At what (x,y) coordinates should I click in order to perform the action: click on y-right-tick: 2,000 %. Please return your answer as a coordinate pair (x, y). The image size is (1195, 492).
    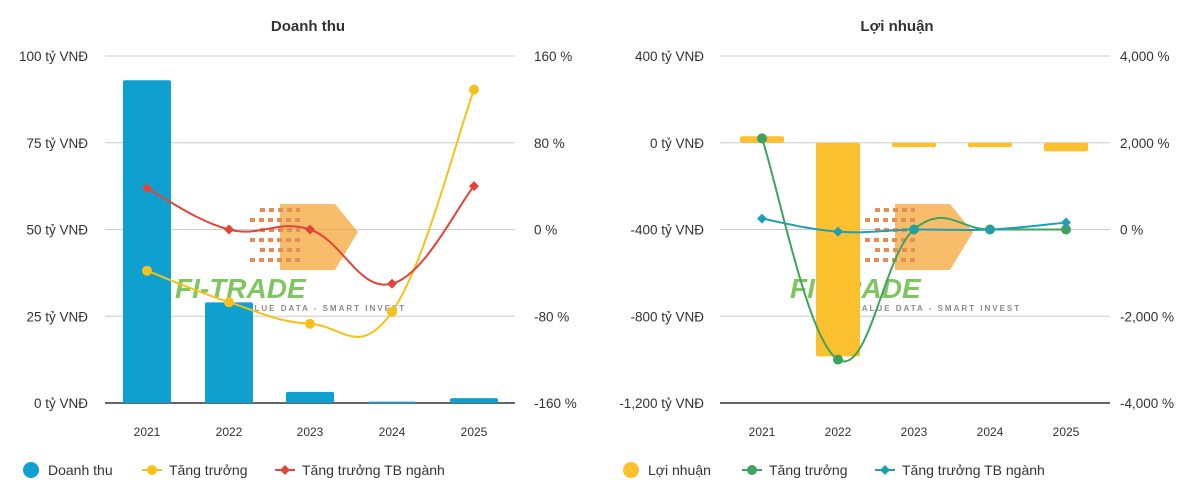
    Looking at the image, I should click on (1145, 143).